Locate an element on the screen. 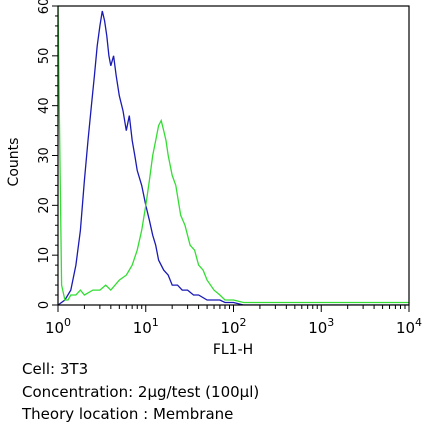 The image size is (430, 430). y-tick-label: 40 is located at coordinates (44, 105).